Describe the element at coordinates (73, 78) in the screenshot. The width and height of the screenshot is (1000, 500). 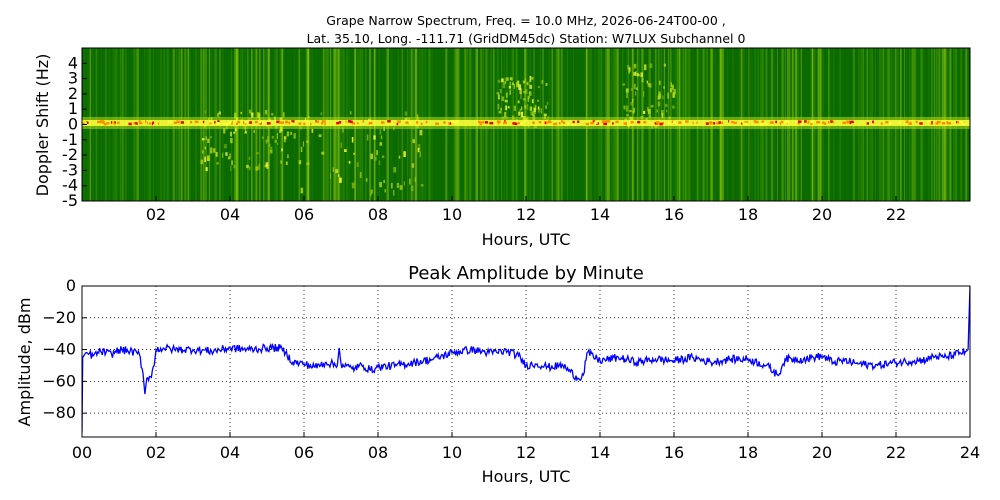
I see `spectrogram-y-tick-label: 3` at that location.